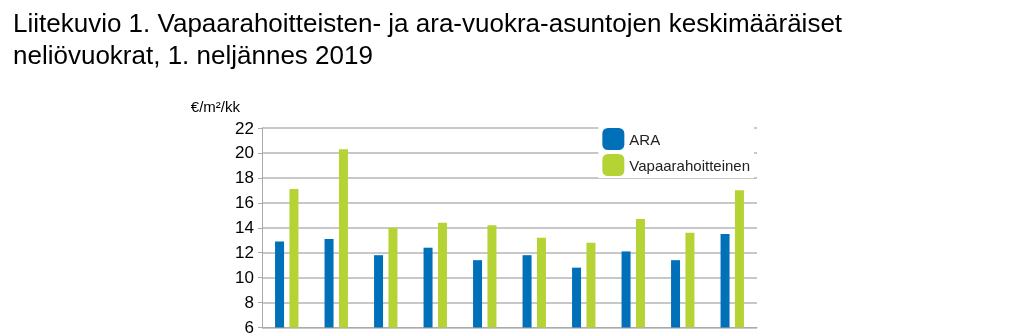 This screenshot has height=336, width=1024. I want to click on y-tick-label: 16, so click(244, 203).